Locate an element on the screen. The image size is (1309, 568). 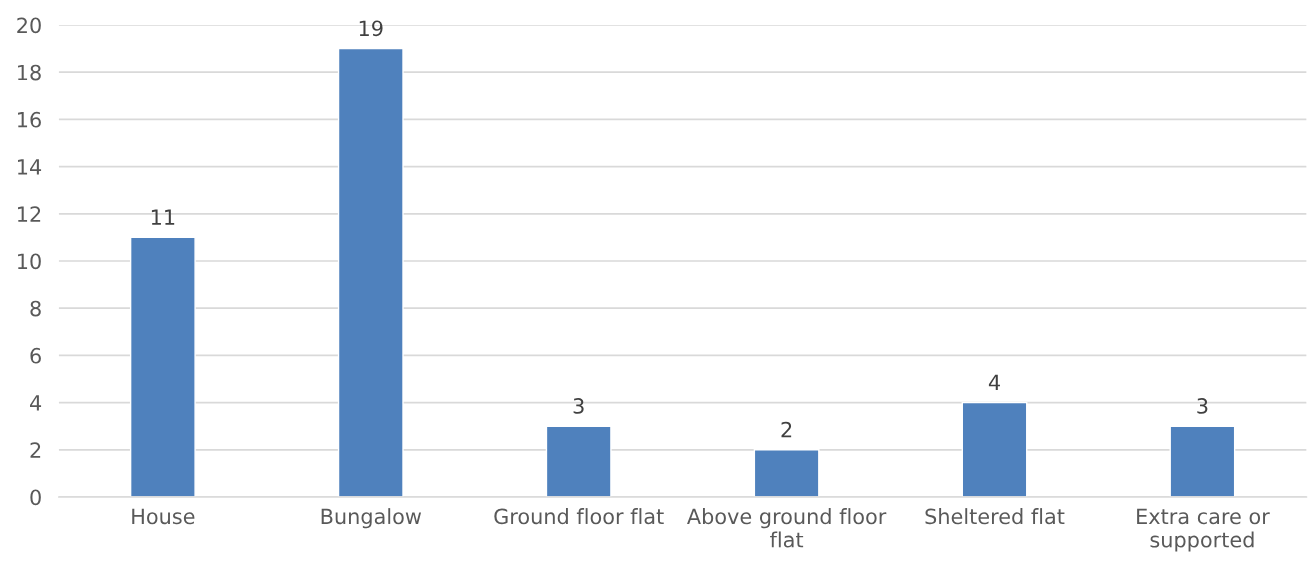
y-tick-label: 4 is located at coordinates (36, 403).